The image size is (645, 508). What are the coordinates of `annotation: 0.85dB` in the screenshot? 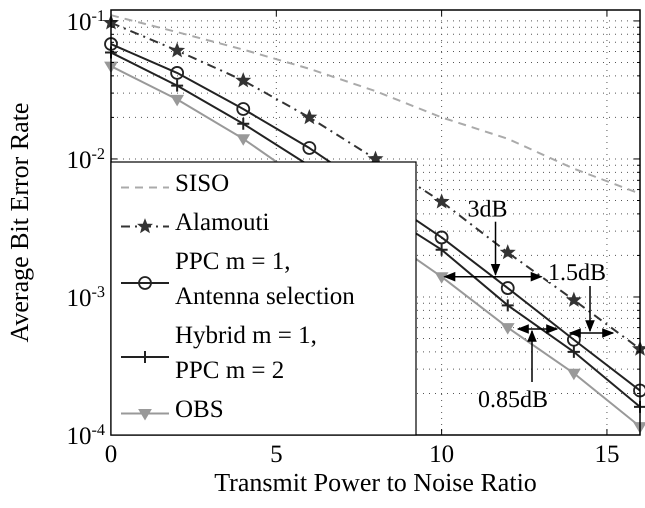 It's located at (513, 400).